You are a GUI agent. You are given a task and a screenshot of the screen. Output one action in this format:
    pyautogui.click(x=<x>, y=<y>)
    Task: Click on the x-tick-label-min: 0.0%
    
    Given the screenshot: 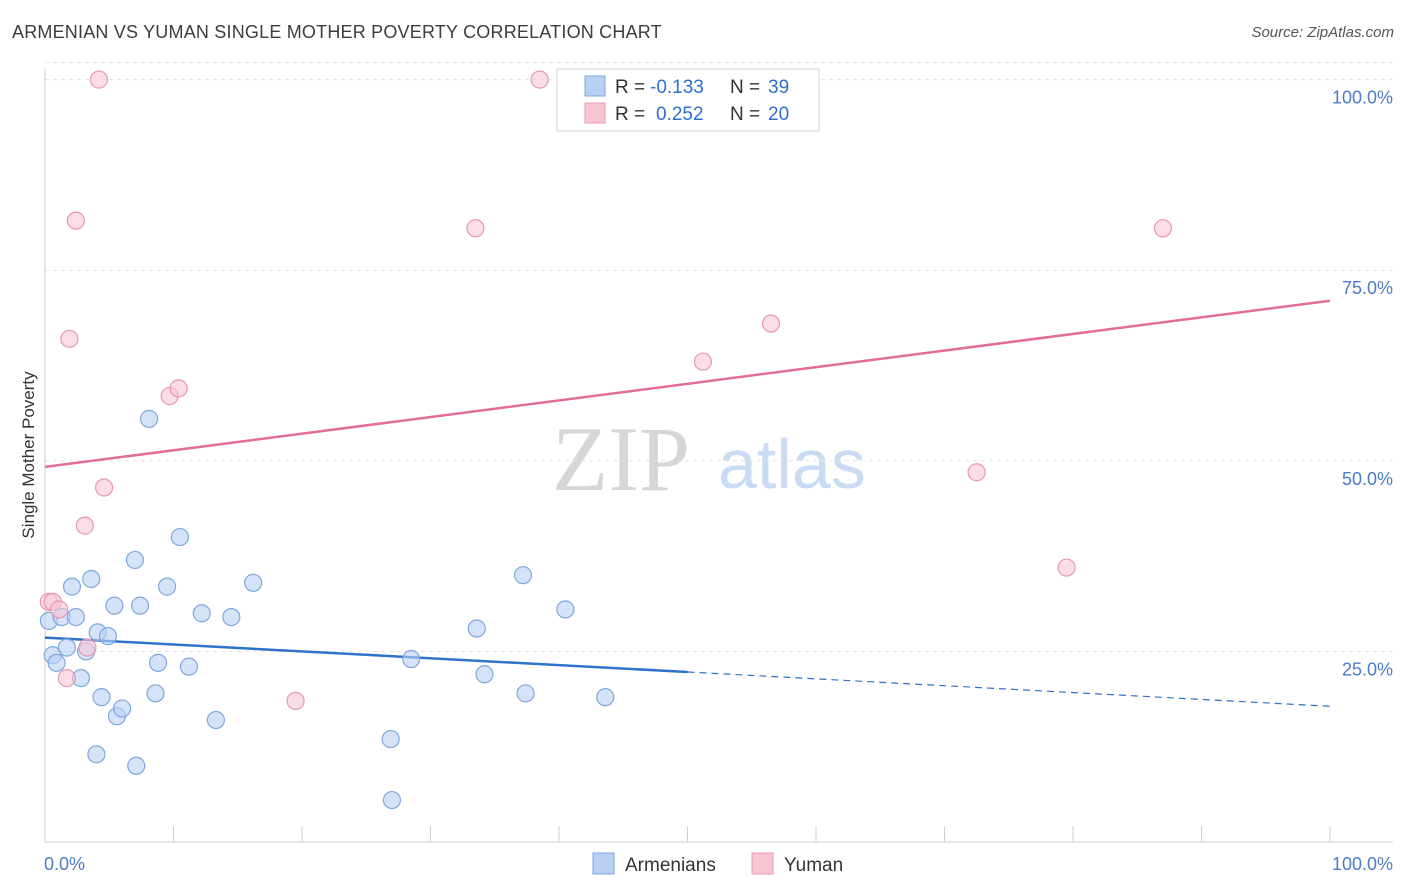 What is the action you would take?
    pyautogui.click(x=64, y=864)
    